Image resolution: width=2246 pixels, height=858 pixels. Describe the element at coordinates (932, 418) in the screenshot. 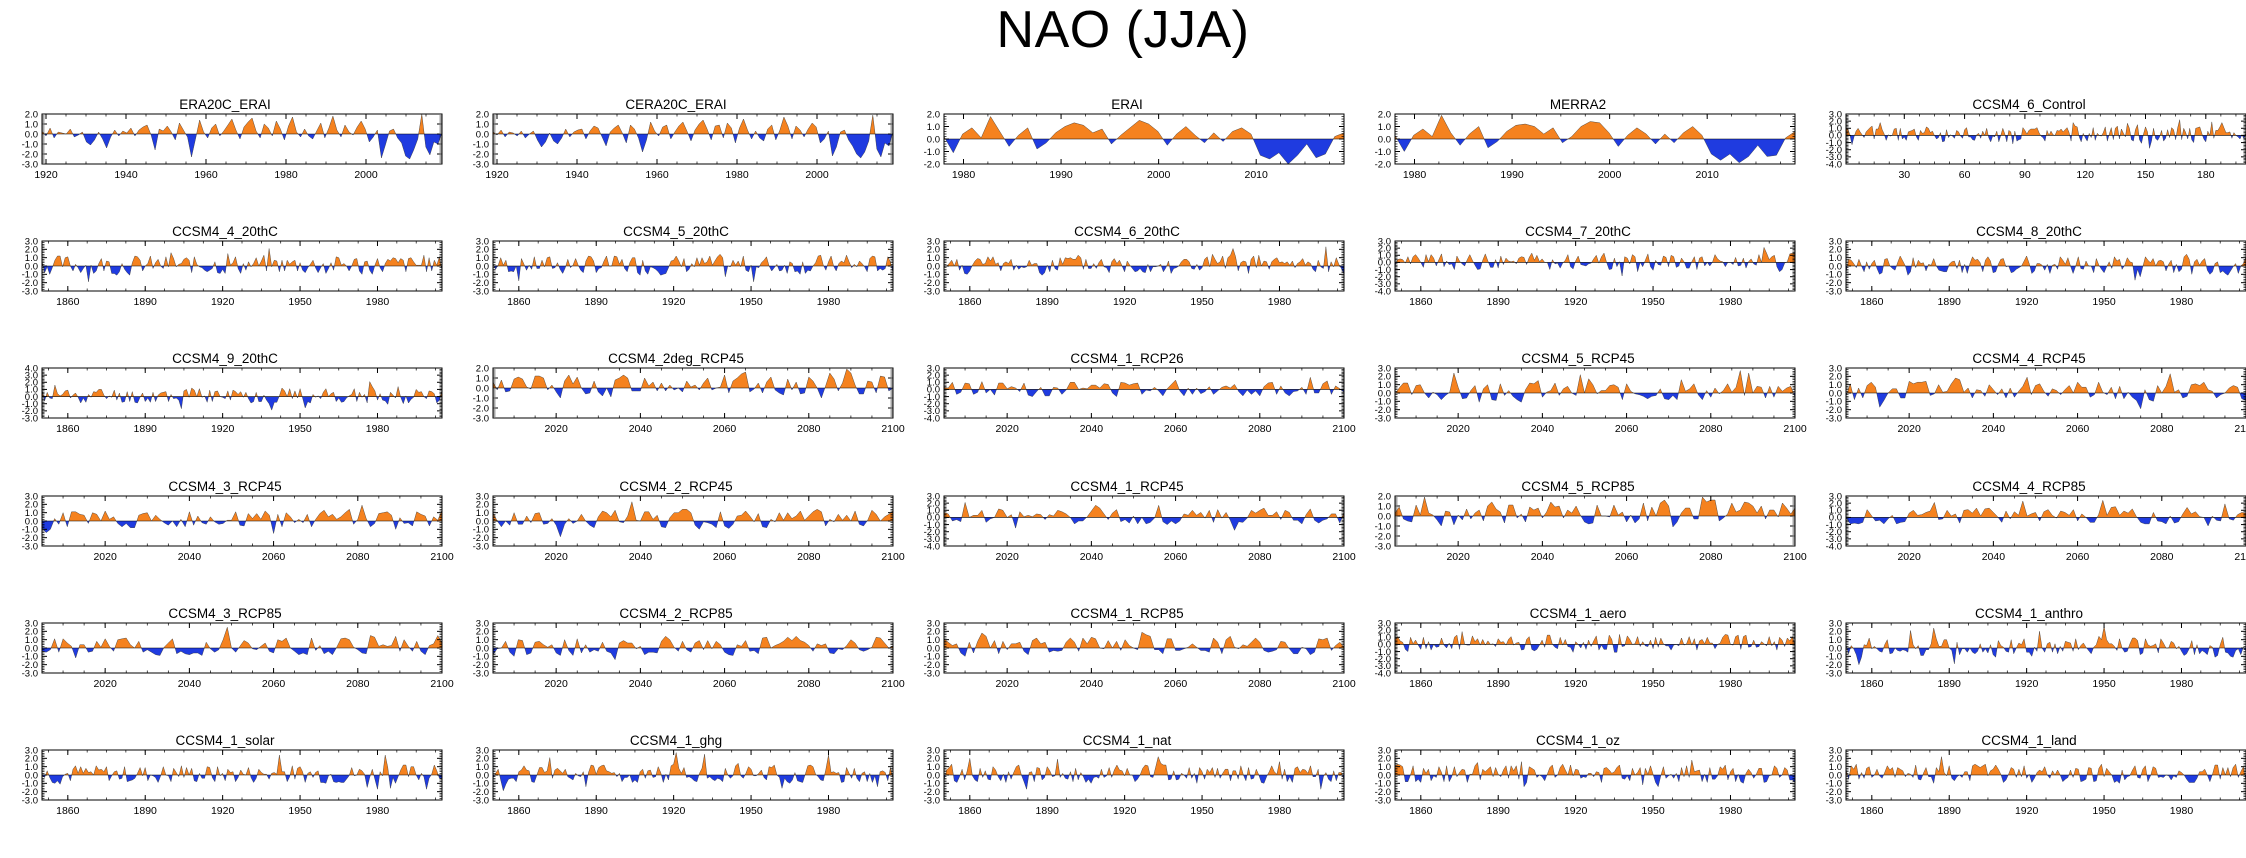

I see `y-tick-label: -4.0` at that location.